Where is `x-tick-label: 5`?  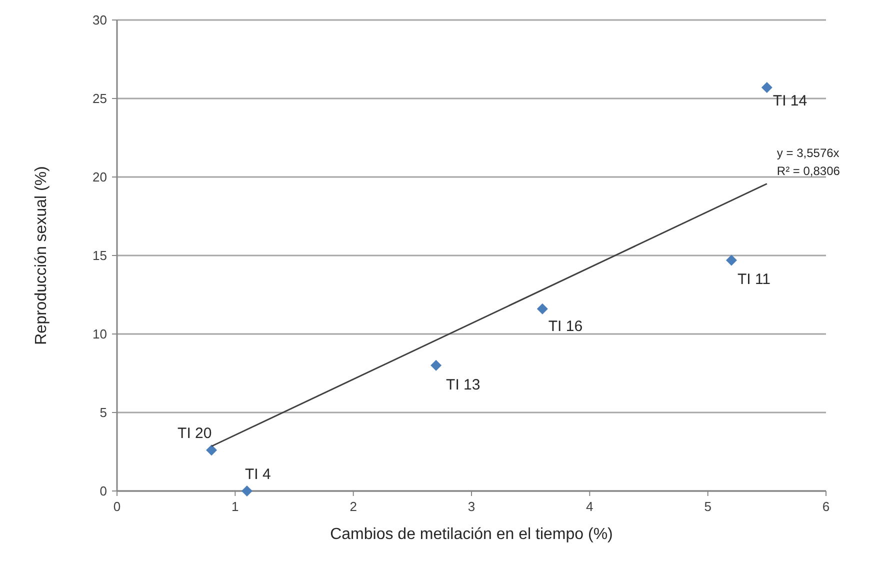
x-tick-label: 5 is located at coordinates (708, 506).